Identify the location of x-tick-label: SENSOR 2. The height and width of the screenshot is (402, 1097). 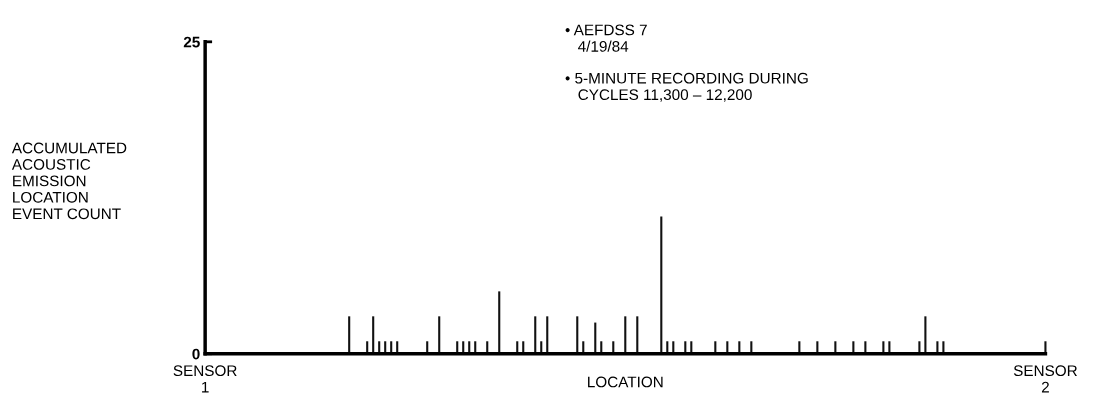
(1045, 379).